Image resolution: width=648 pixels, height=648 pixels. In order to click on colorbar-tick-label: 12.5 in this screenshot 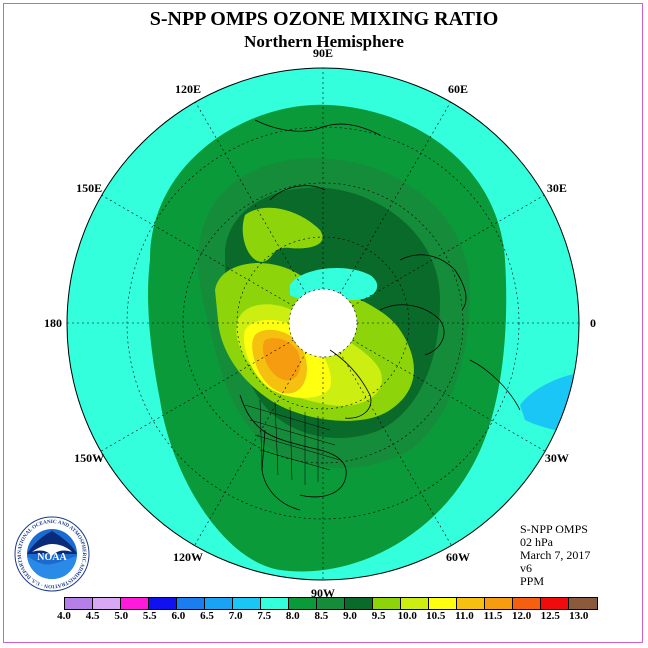, I will do `click(550, 616)`.